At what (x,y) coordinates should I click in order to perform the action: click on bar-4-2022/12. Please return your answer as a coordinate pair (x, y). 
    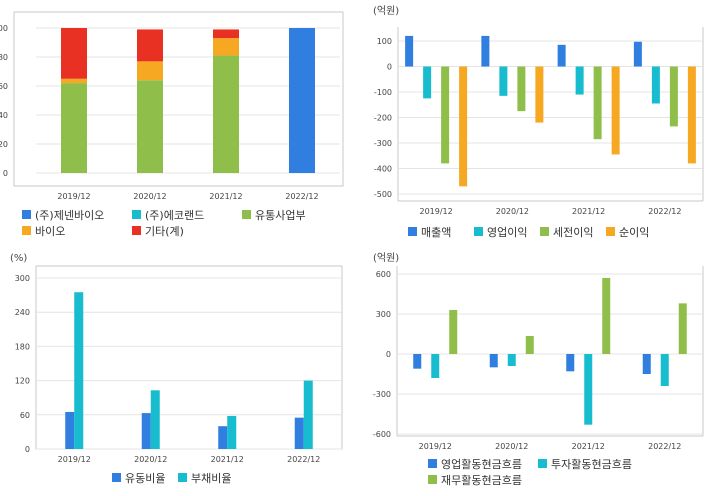
    Looking at the image, I should click on (691, 115).